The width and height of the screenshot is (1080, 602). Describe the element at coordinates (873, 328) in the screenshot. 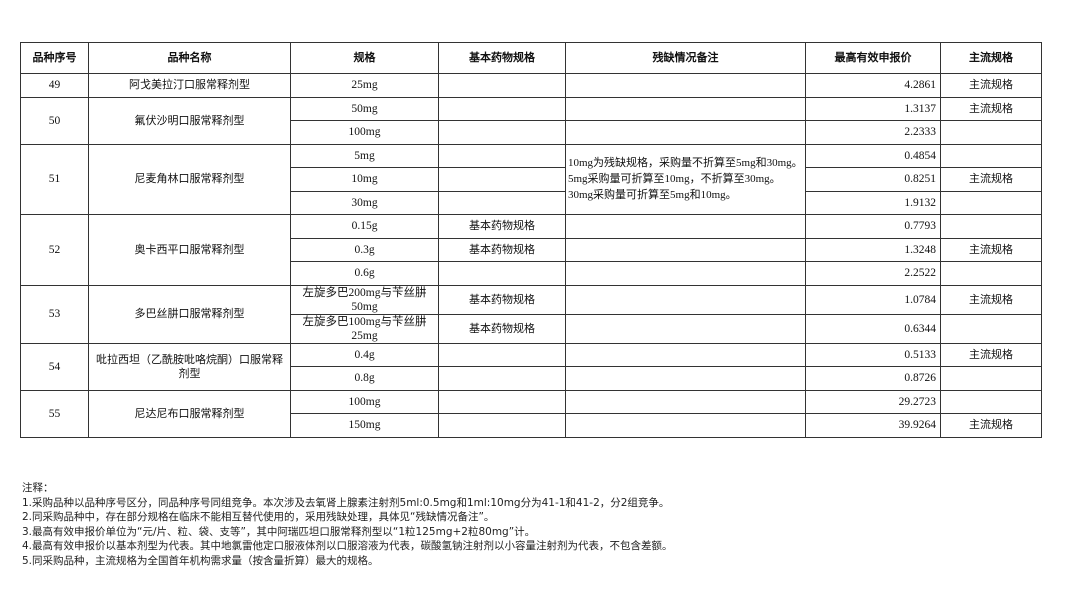

I see `max-price-cell: 0.6344` at that location.